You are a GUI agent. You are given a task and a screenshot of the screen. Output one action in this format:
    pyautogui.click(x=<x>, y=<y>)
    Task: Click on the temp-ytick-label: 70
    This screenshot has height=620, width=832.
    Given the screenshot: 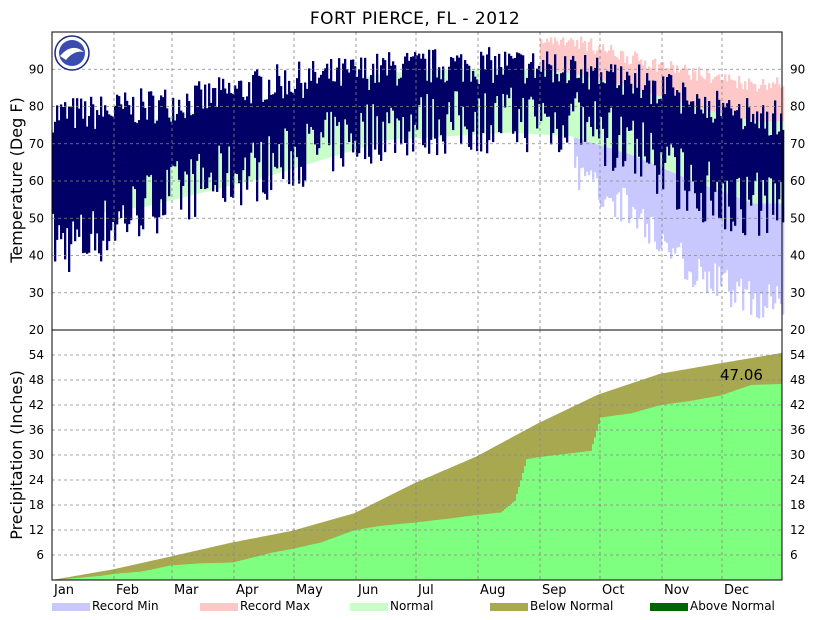 What is the action you would take?
    pyautogui.click(x=36, y=144)
    